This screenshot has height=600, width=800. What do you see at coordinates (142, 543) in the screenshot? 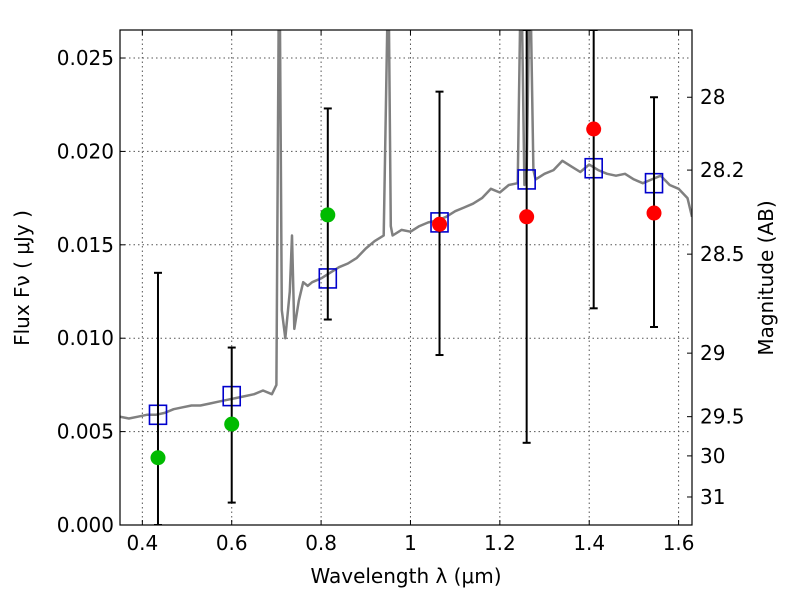
I see `x-tick-label: 0.4` at bounding box center [142, 543].